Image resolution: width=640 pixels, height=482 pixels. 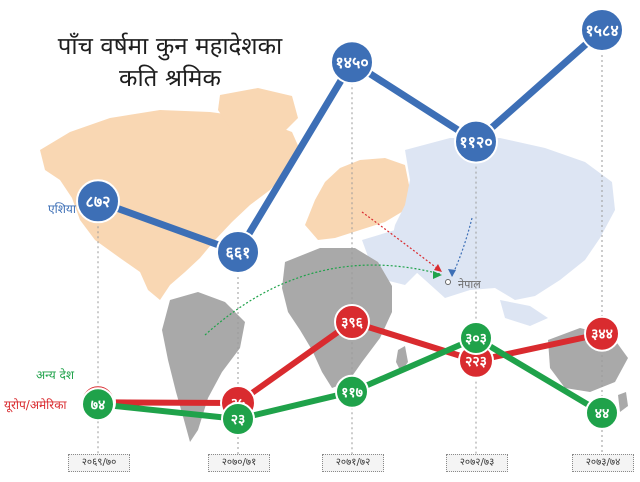 I want to click on new-zealand-shape, so click(x=623, y=402).